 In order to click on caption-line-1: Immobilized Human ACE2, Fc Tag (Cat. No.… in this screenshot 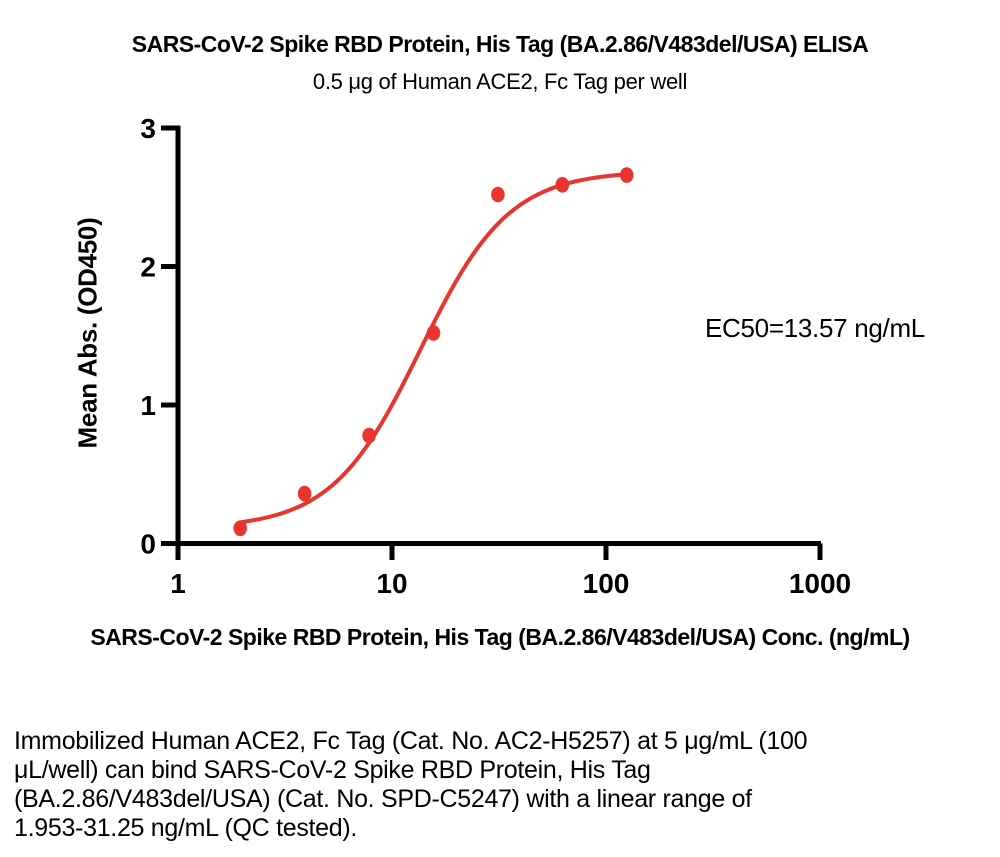, I will do `click(411, 741)`.